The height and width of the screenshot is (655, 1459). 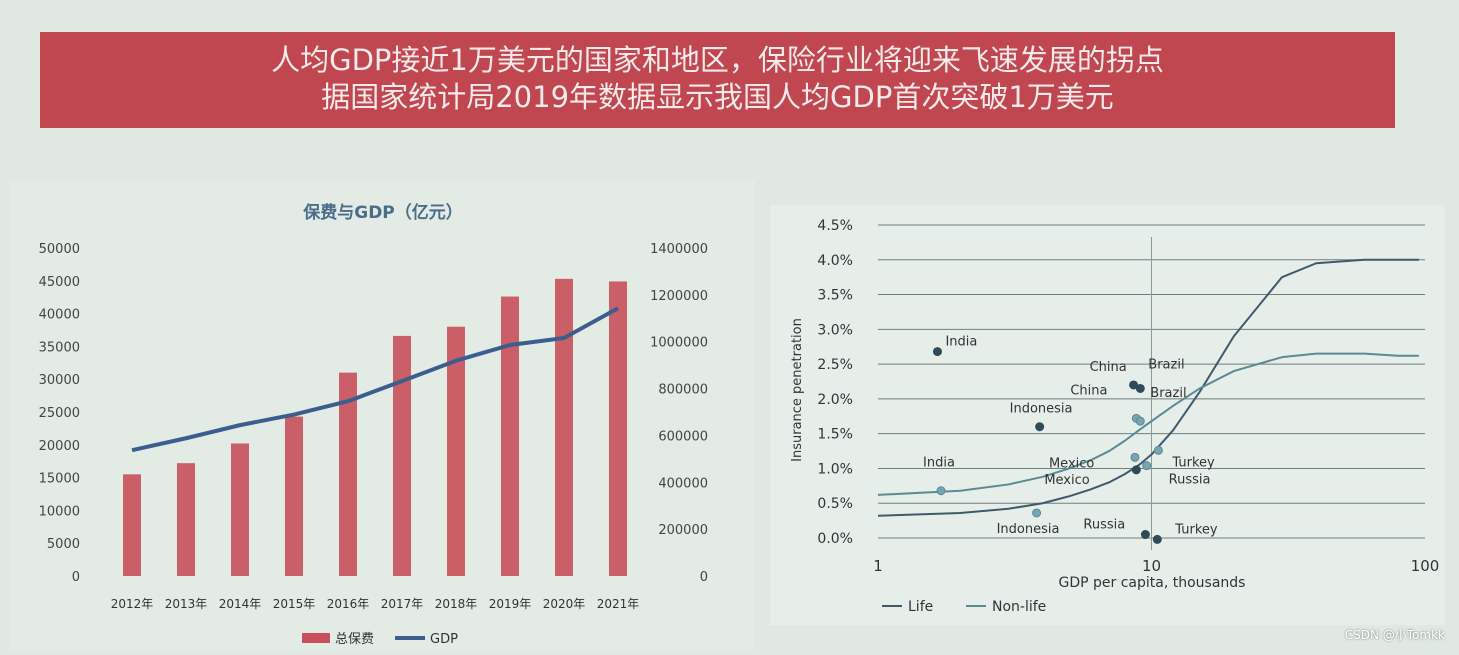 What do you see at coordinates (59, 282) in the screenshot?
I see `y-left-tick-label: 45000` at bounding box center [59, 282].